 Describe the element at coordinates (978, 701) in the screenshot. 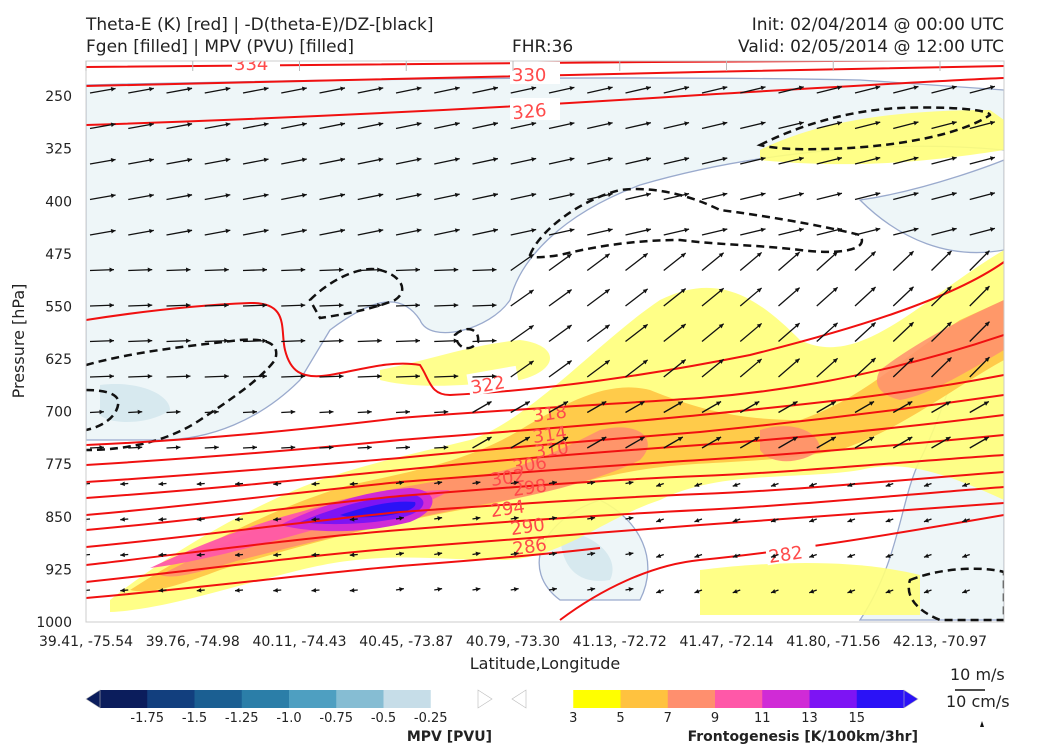

I see `wind-reference-vertical: 10 cm/s` at that location.